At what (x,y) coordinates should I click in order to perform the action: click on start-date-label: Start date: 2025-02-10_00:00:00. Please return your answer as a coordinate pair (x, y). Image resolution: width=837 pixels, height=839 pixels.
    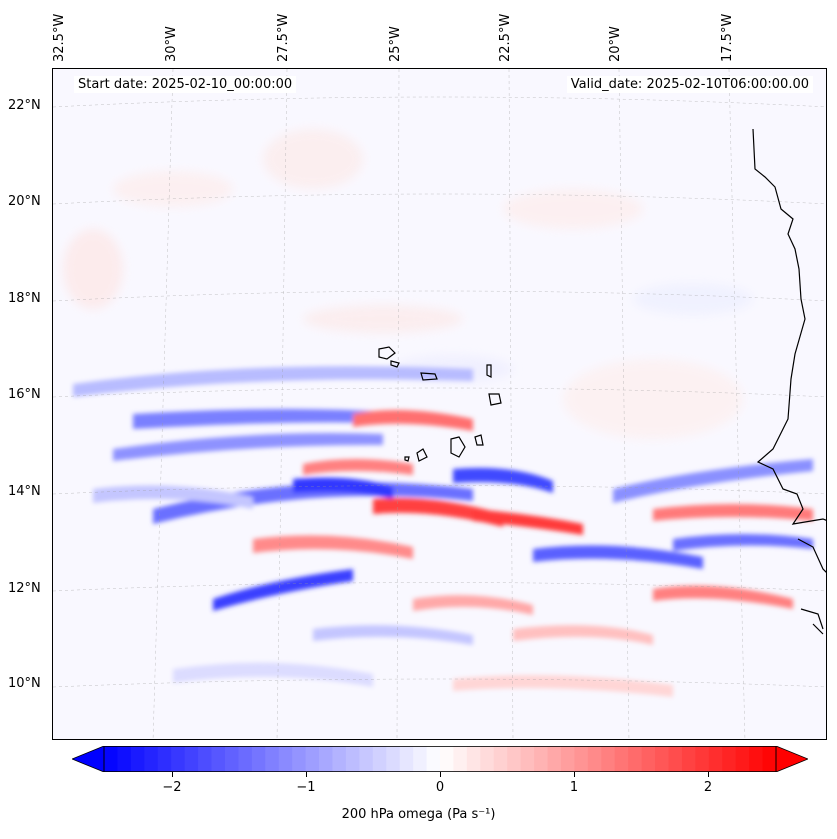
    Looking at the image, I should click on (185, 84).